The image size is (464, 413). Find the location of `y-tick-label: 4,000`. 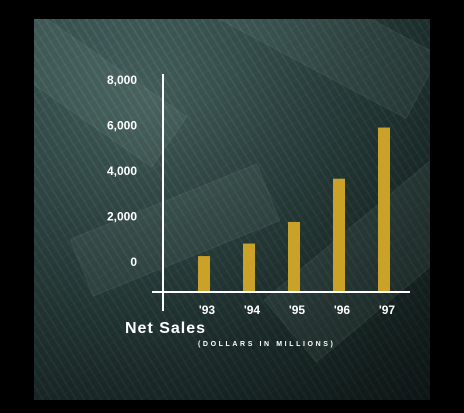

y-tick-label: 4,000 is located at coordinates (122, 171).